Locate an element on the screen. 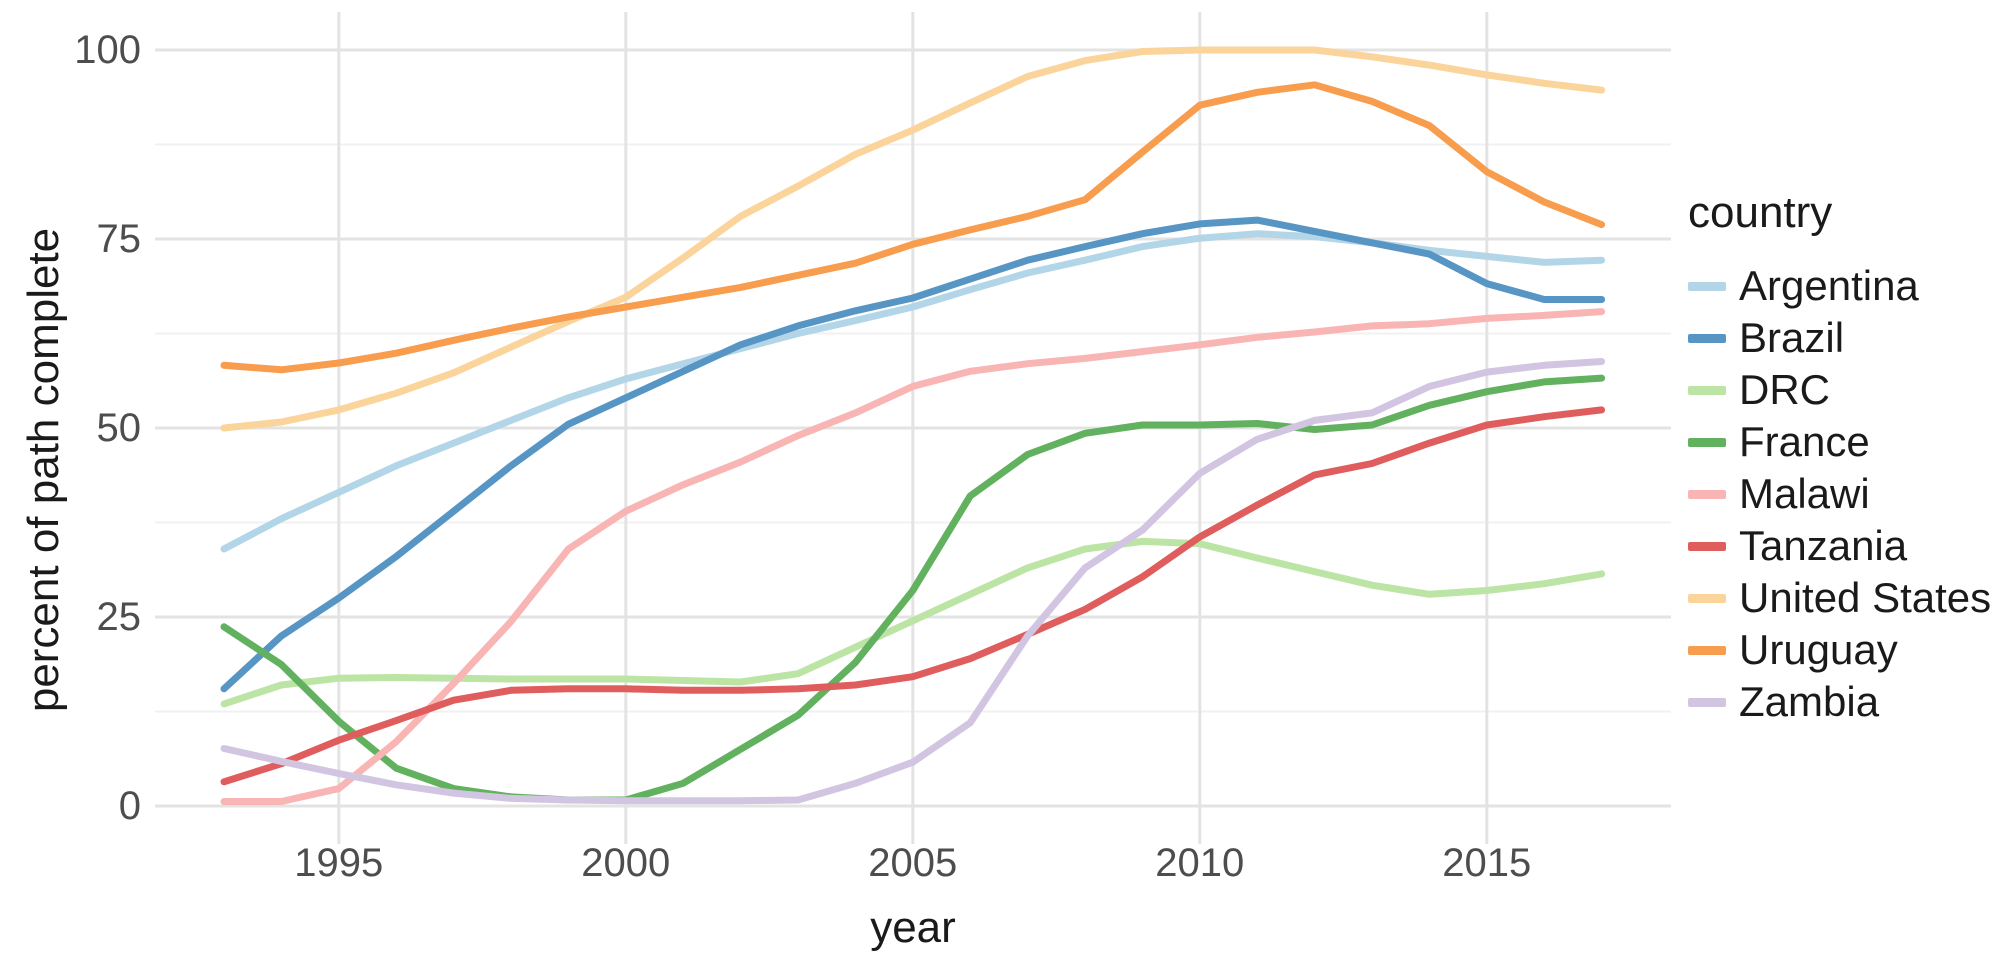  legend-item-united-states: United States is located at coordinates (1839, 598).